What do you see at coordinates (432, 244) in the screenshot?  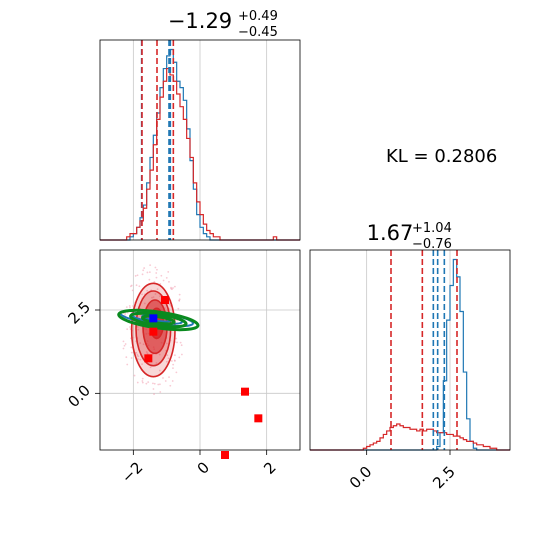 I see `x2-title-lower: −0.76` at bounding box center [432, 244].